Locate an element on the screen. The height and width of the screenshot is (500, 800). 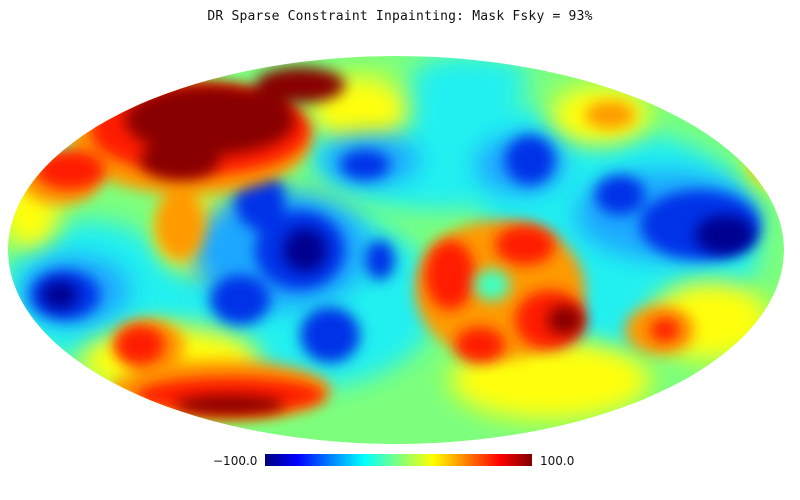
colorbar-max-label: 100.0 is located at coordinates (557, 461).